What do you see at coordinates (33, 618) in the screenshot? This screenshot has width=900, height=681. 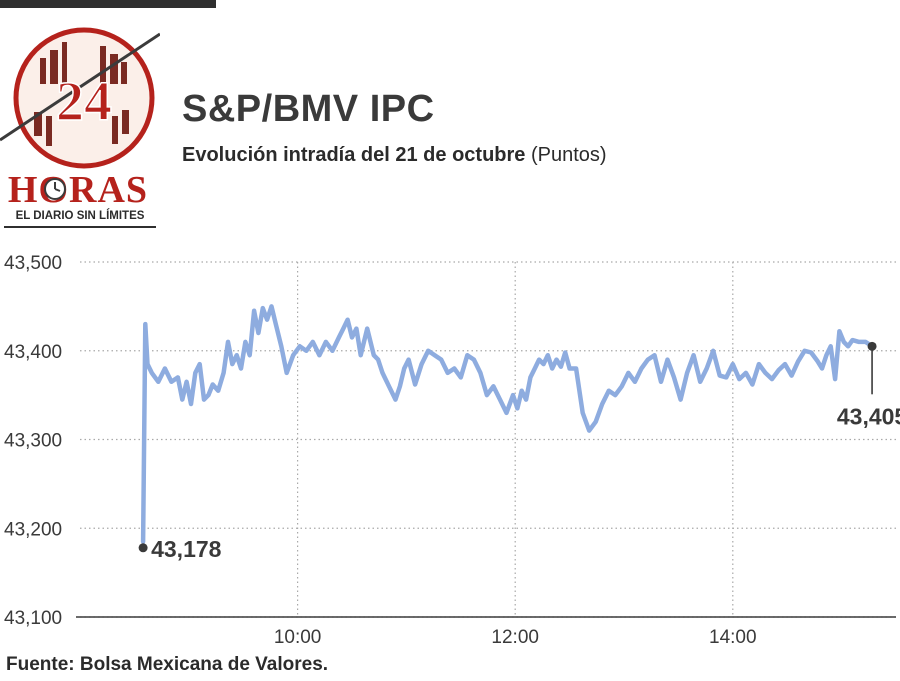 I see `y-tick-label: 43,100` at bounding box center [33, 618].